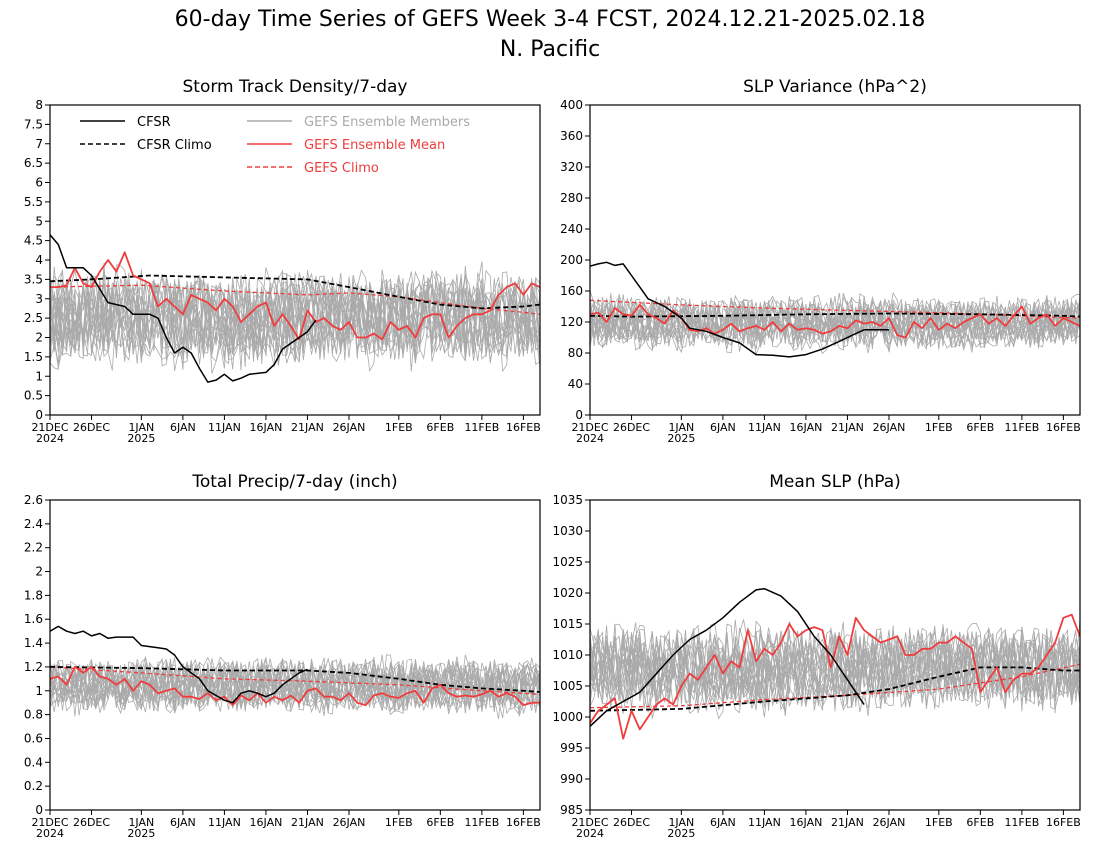 Image resolution: width=1100 pixels, height=850 pixels. What do you see at coordinates (374, 145) in the screenshot?
I see `legend-label-mean: GEFS Ensemble Mean` at bounding box center [374, 145].